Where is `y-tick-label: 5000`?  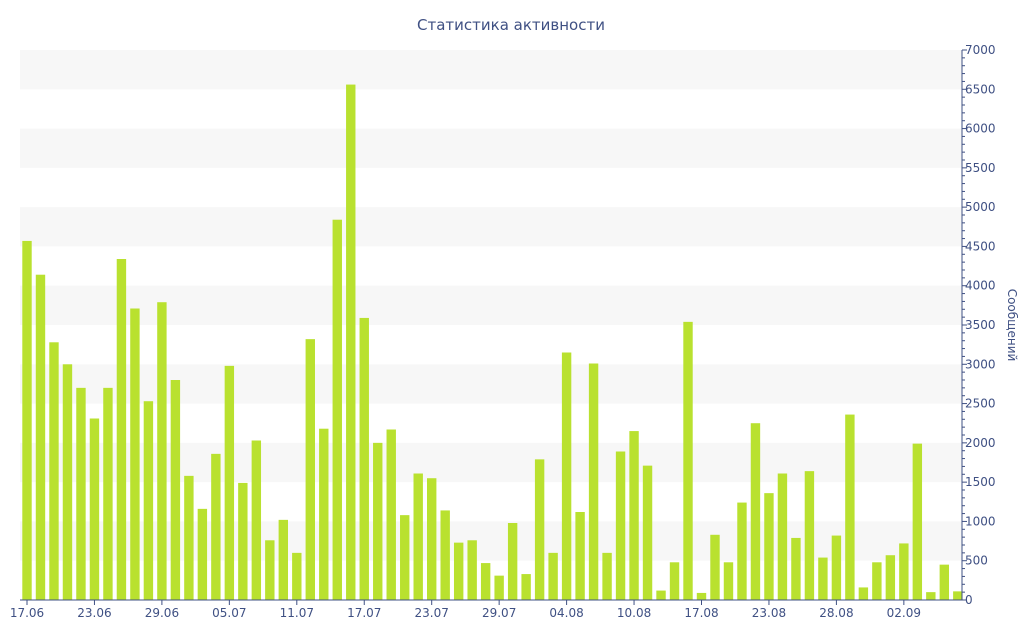 y-tick-label: 5000 is located at coordinates (980, 207).